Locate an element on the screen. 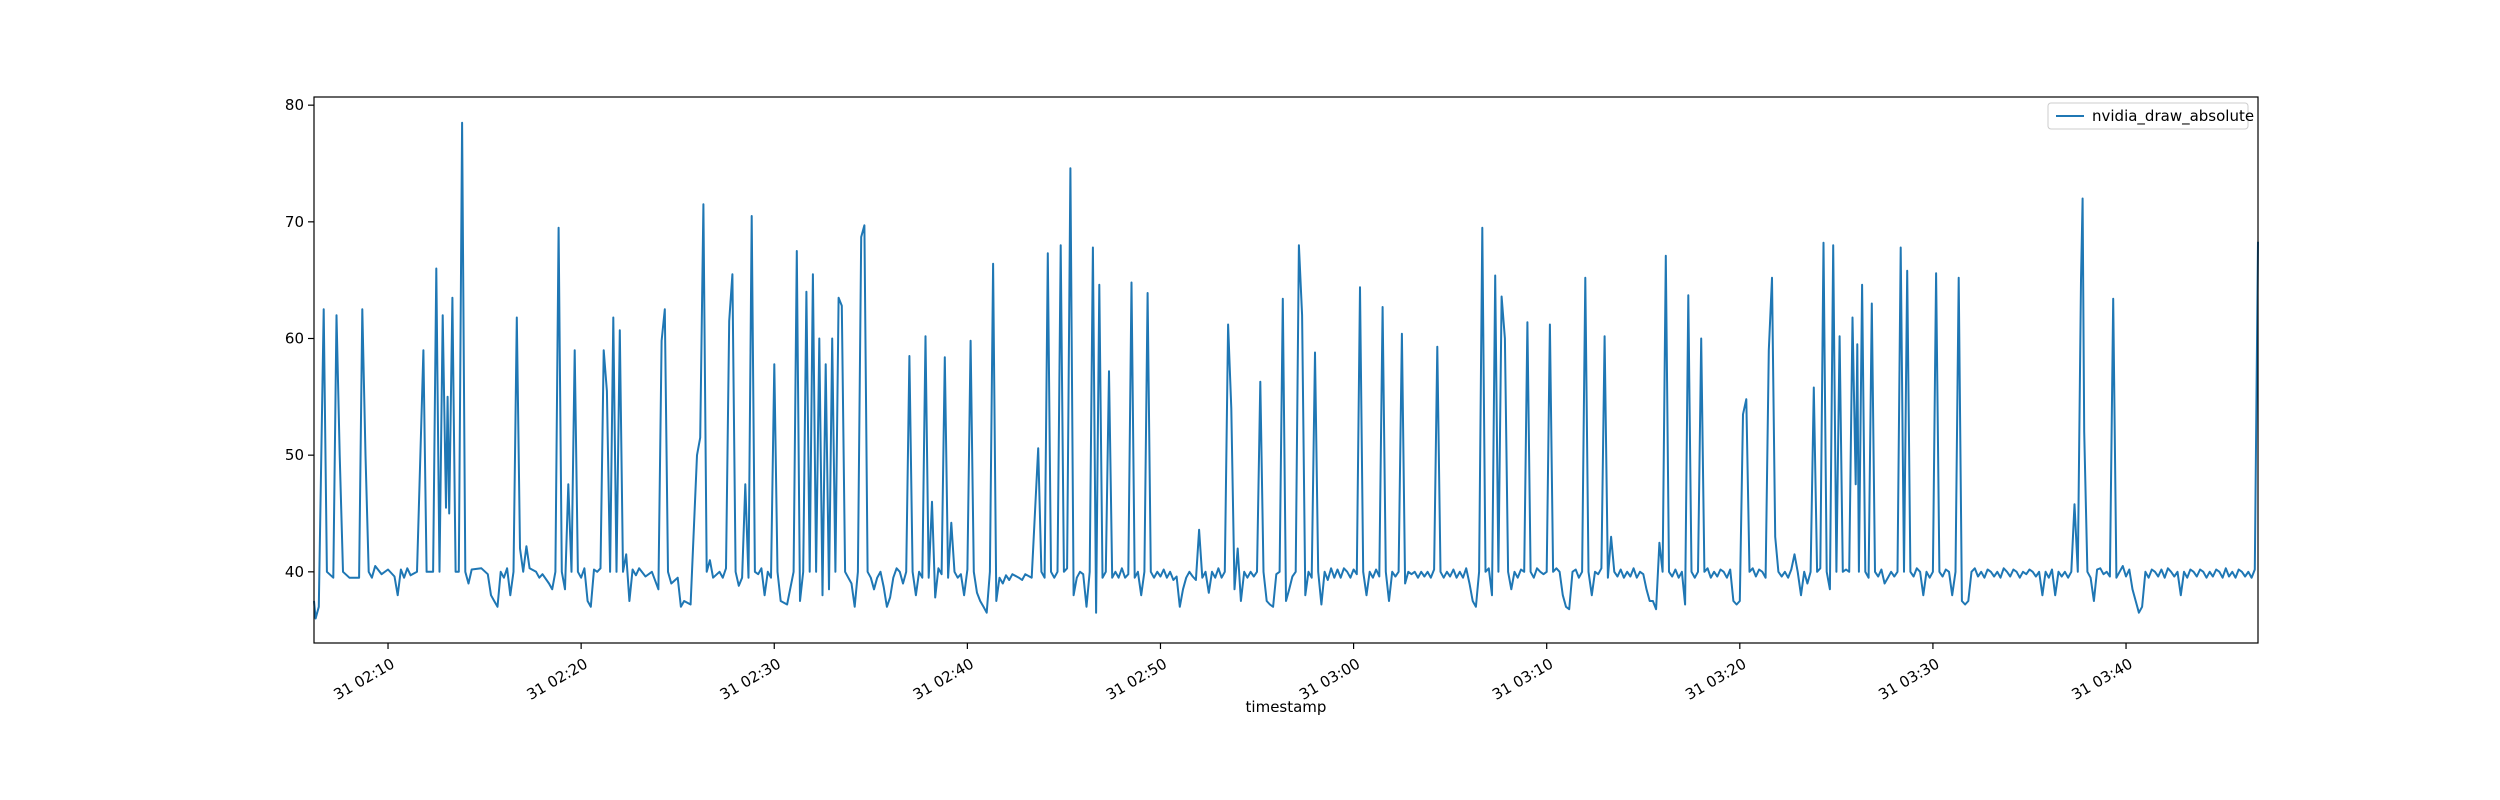 Image resolution: width=2500 pixels, height=800 pixels. y-tick-label: 70 is located at coordinates (294, 222).